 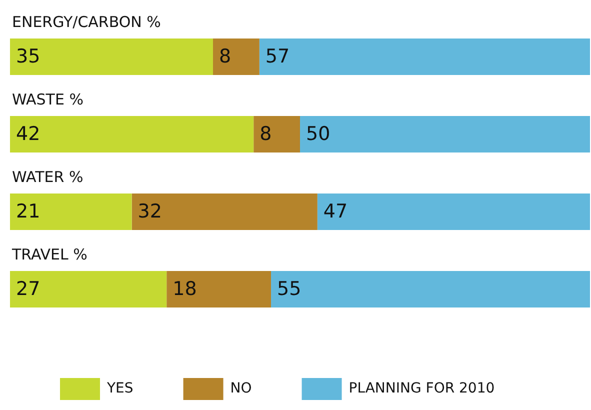 What do you see at coordinates (241, 388) in the screenshot?
I see `legend-label: NO` at bounding box center [241, 388].